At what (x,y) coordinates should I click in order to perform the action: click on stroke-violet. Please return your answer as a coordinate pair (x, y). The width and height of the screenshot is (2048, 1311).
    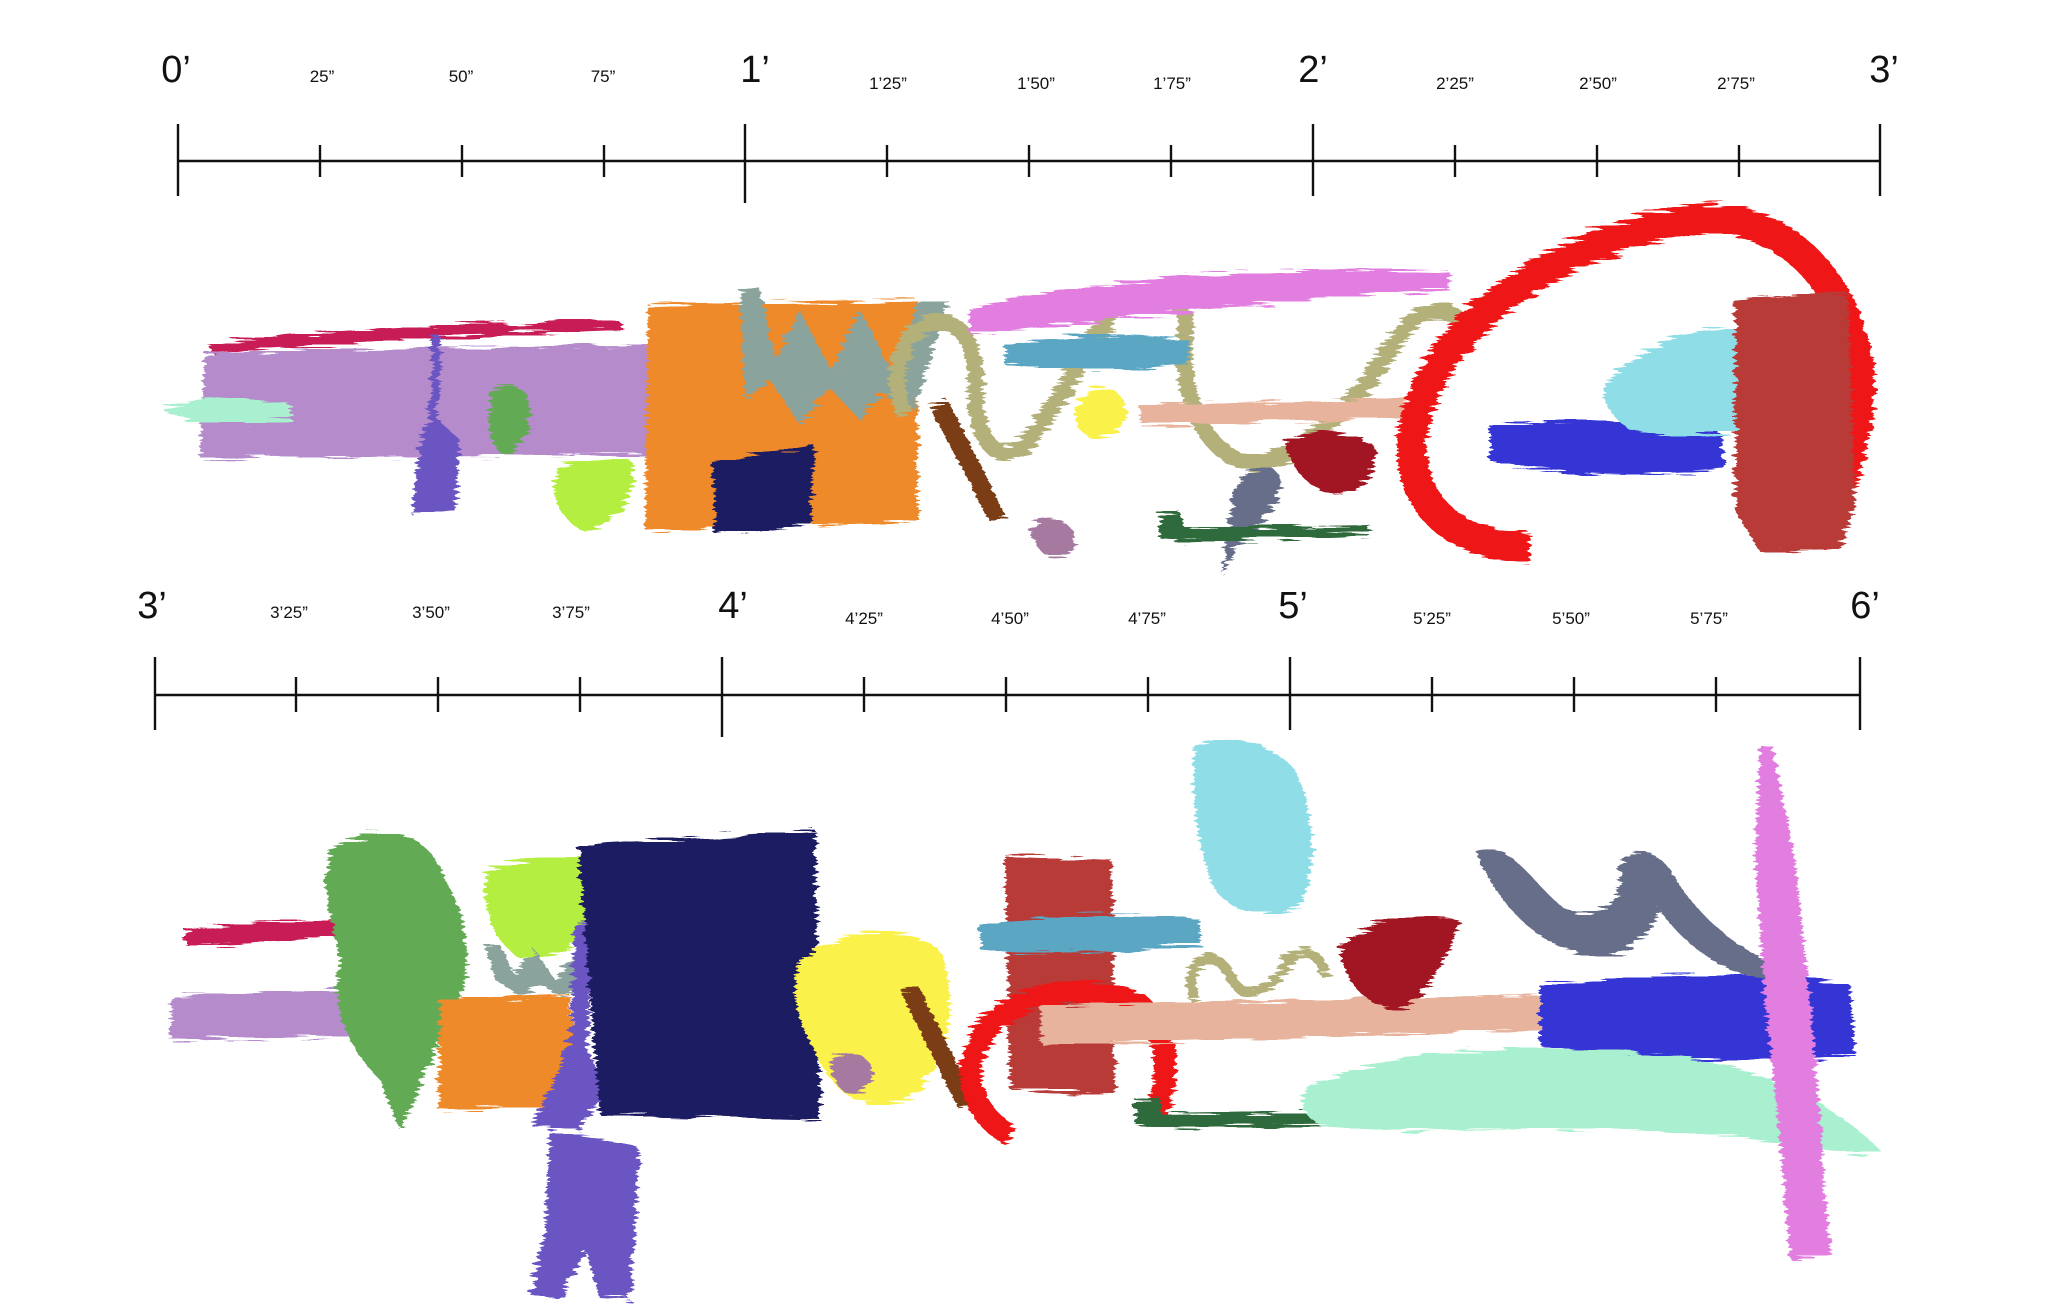
    Looking at the image, I should click on (567, 1025).